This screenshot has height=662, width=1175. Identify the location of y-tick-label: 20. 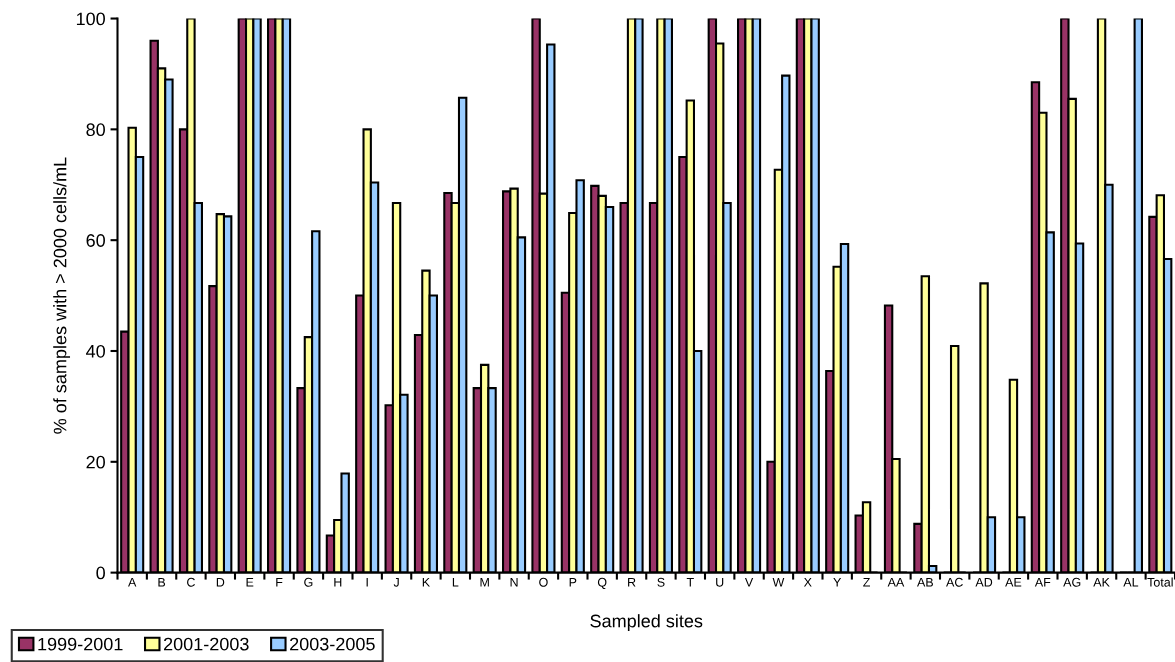
(95, 462).